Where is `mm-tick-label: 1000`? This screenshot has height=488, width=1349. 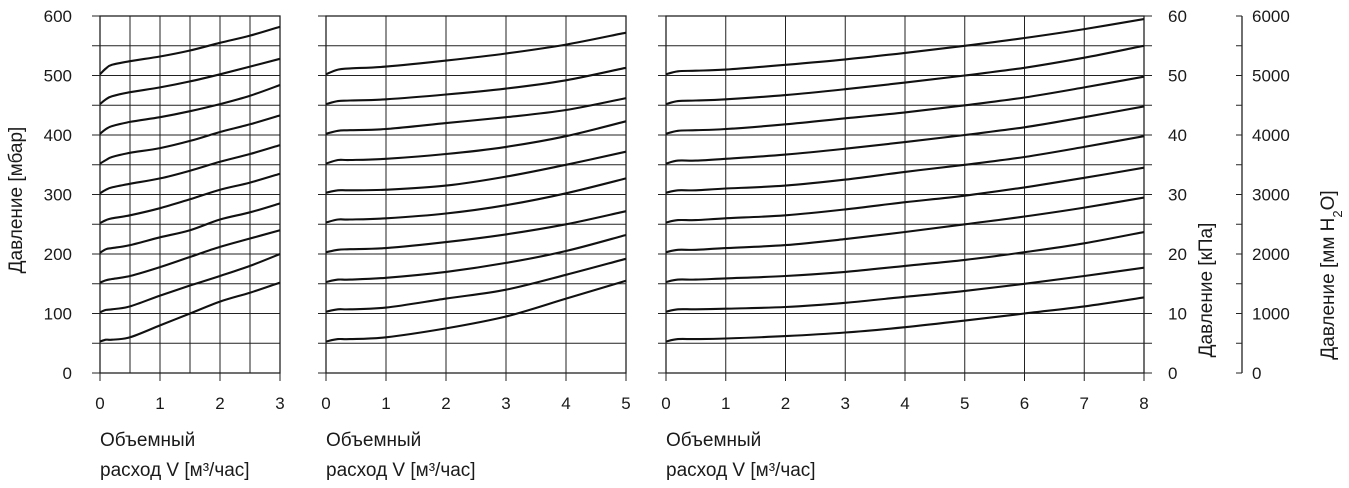 mm-tick-label: 1000 is located at coordinates (1271, 314).